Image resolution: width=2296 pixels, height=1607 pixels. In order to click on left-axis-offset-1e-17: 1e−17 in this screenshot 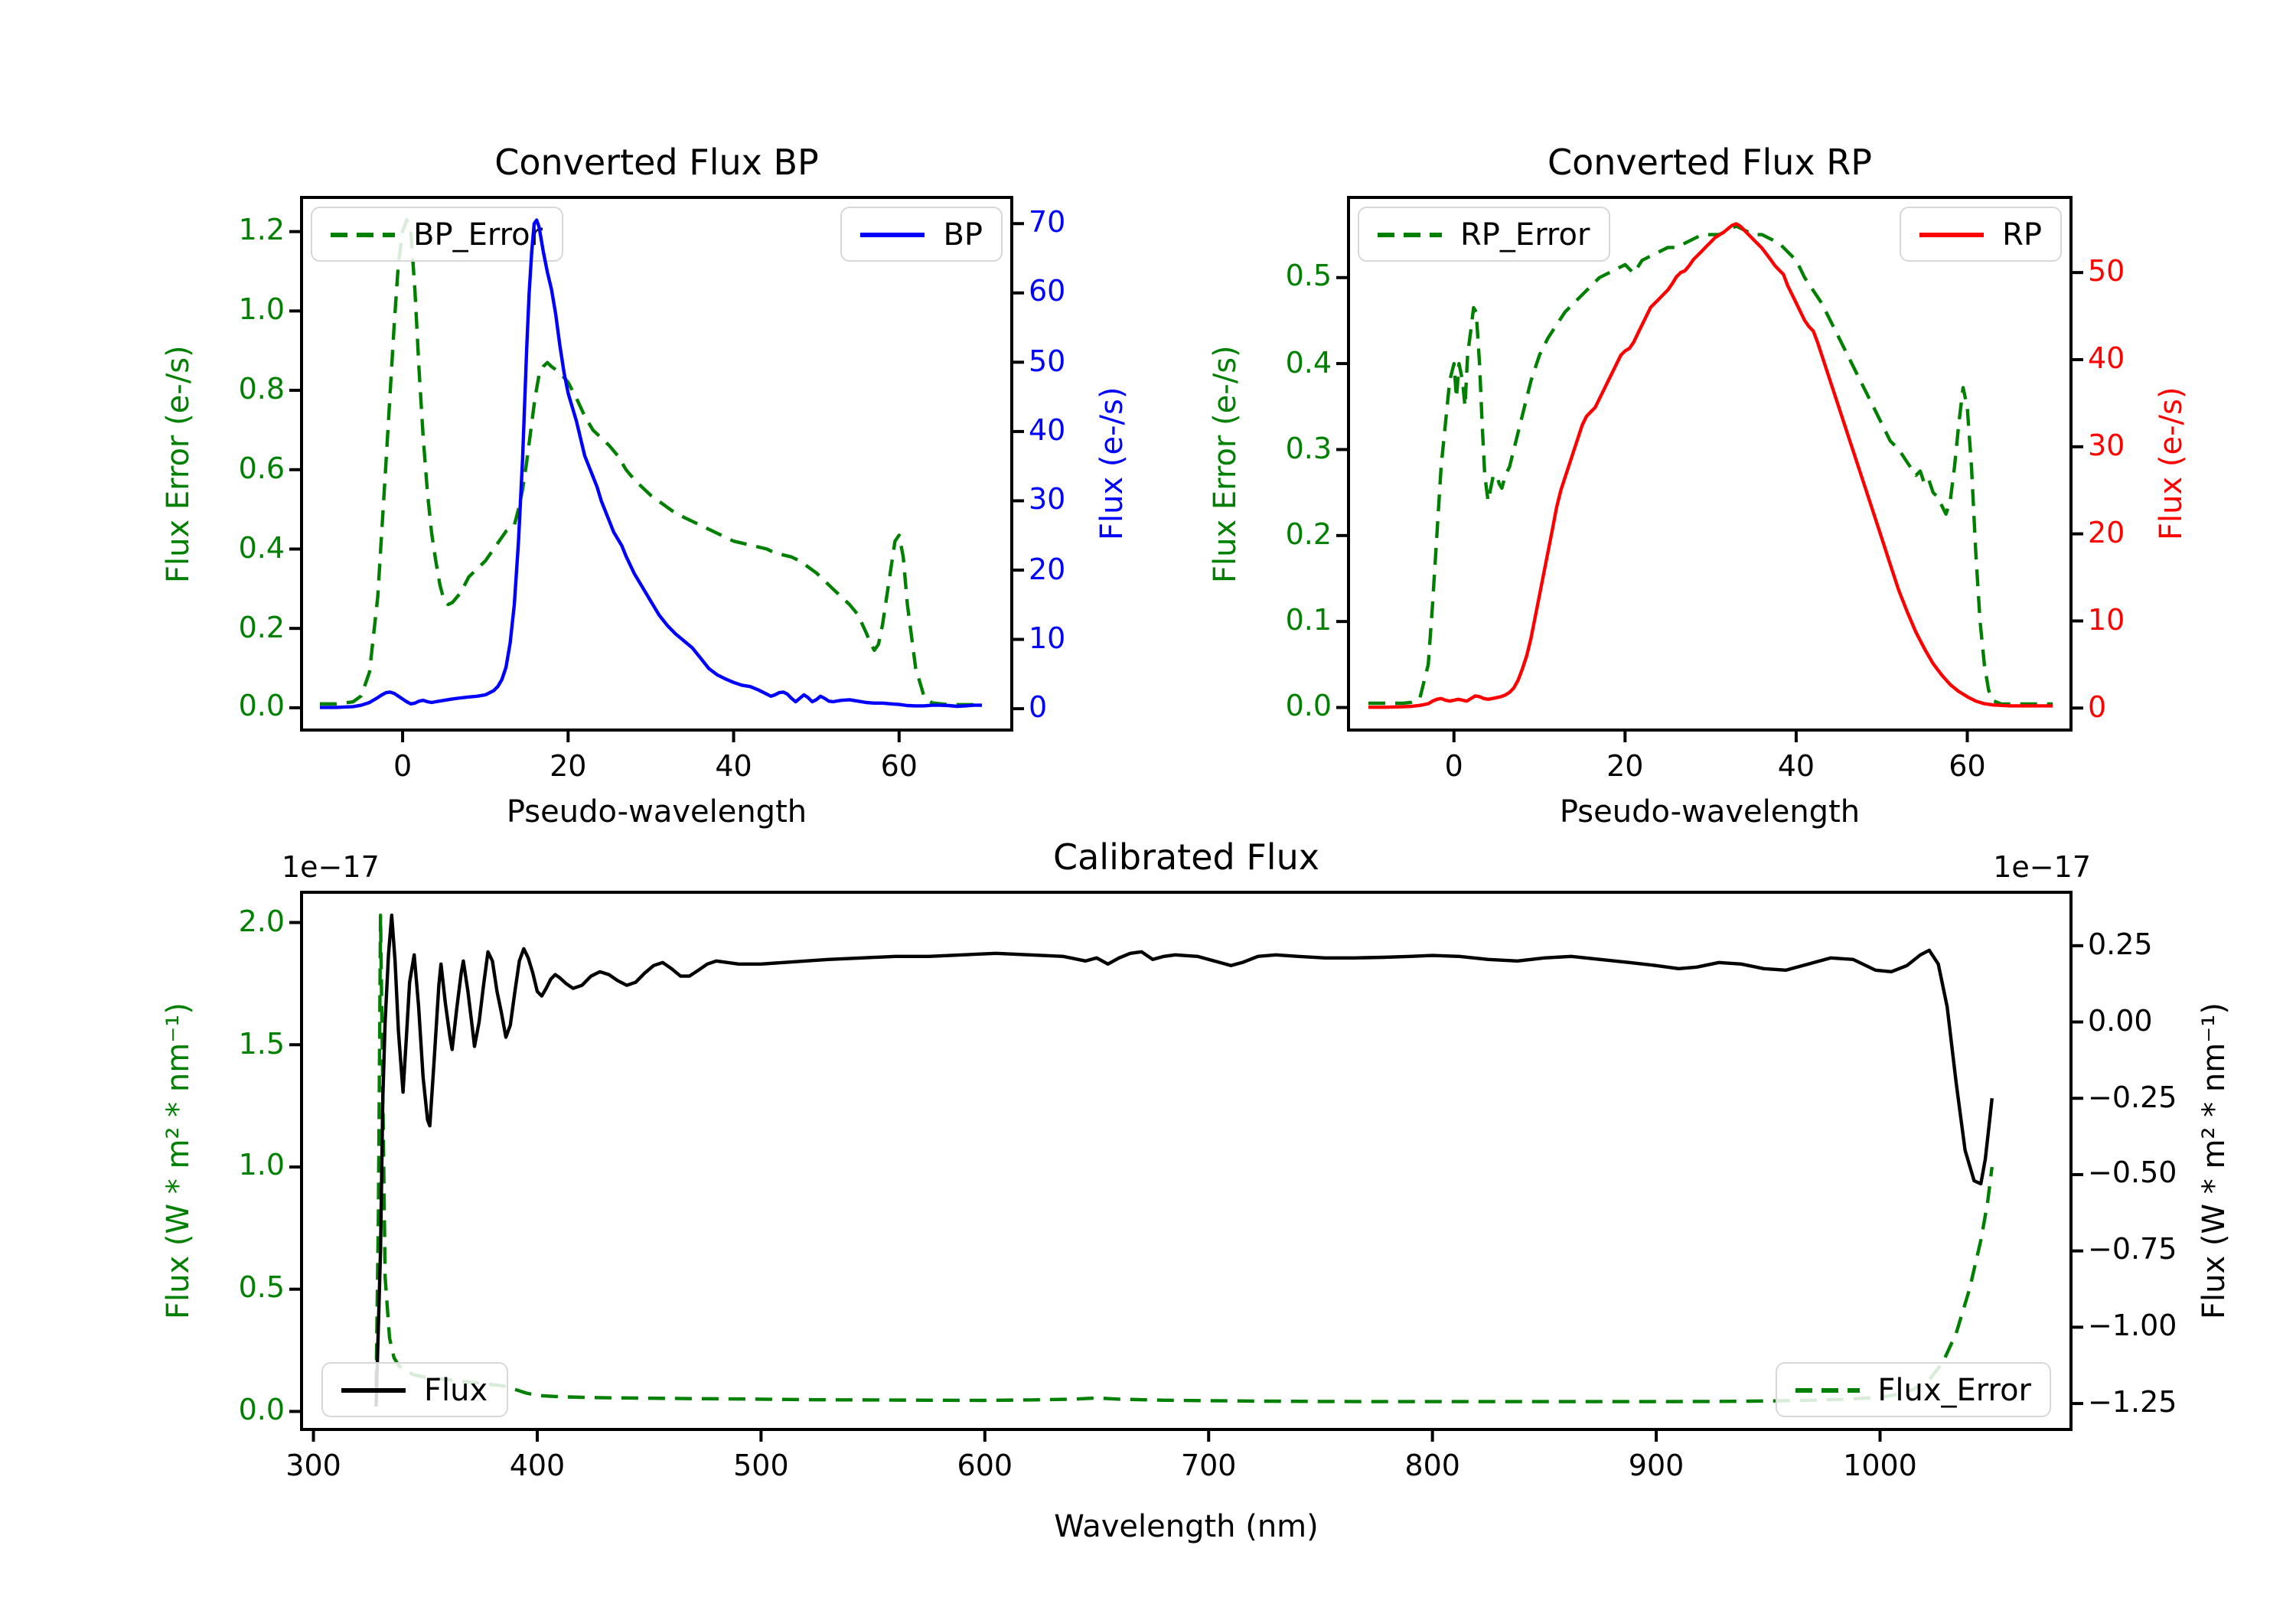, I will do `click(331, 868)`.